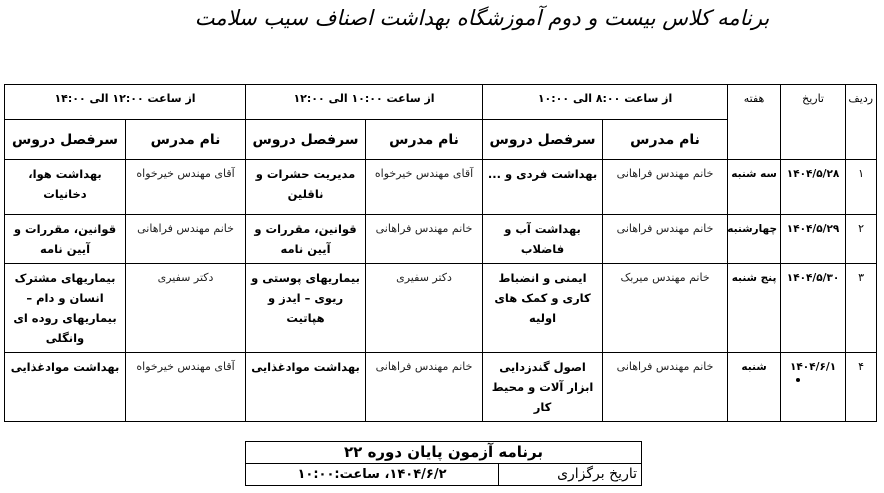 The width and height of the screenshot is (884, 493). I want to click on row-date: ۱۴۰۴/۵/۲۸, so click(813, 187).